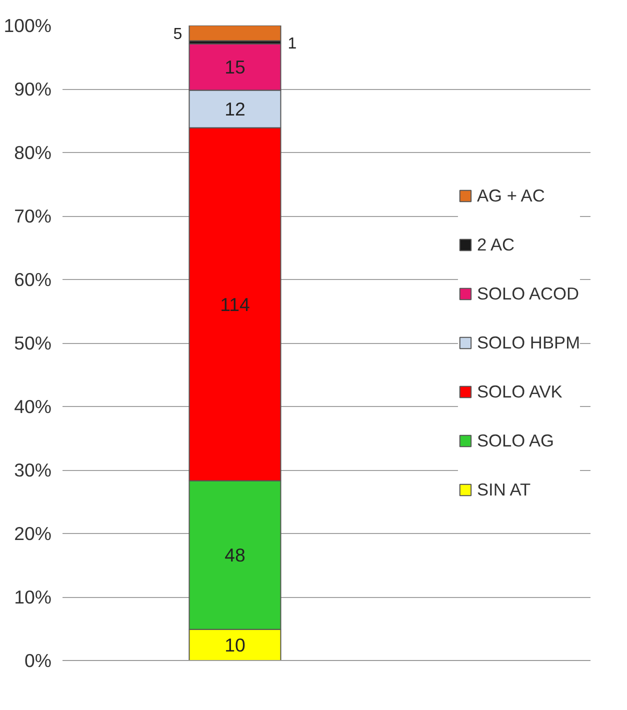  Describe the element at coordinates (33, 343) in the screenshot. I see `y-tick-label: 50%` at that location.